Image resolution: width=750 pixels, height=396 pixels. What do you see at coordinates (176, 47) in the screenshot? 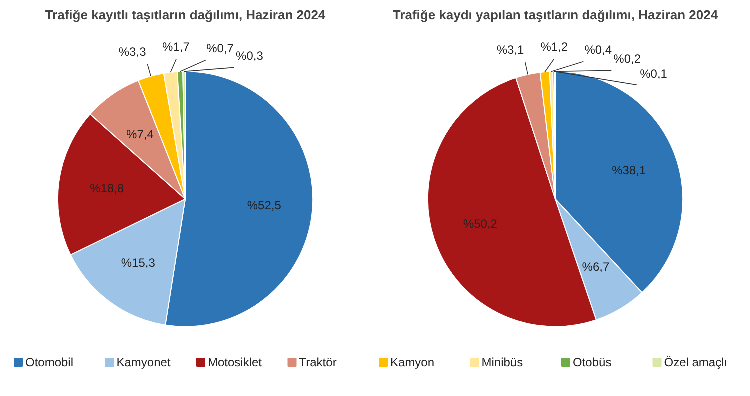
I see `data-label: %1,7` at bounding box center [176, 47].